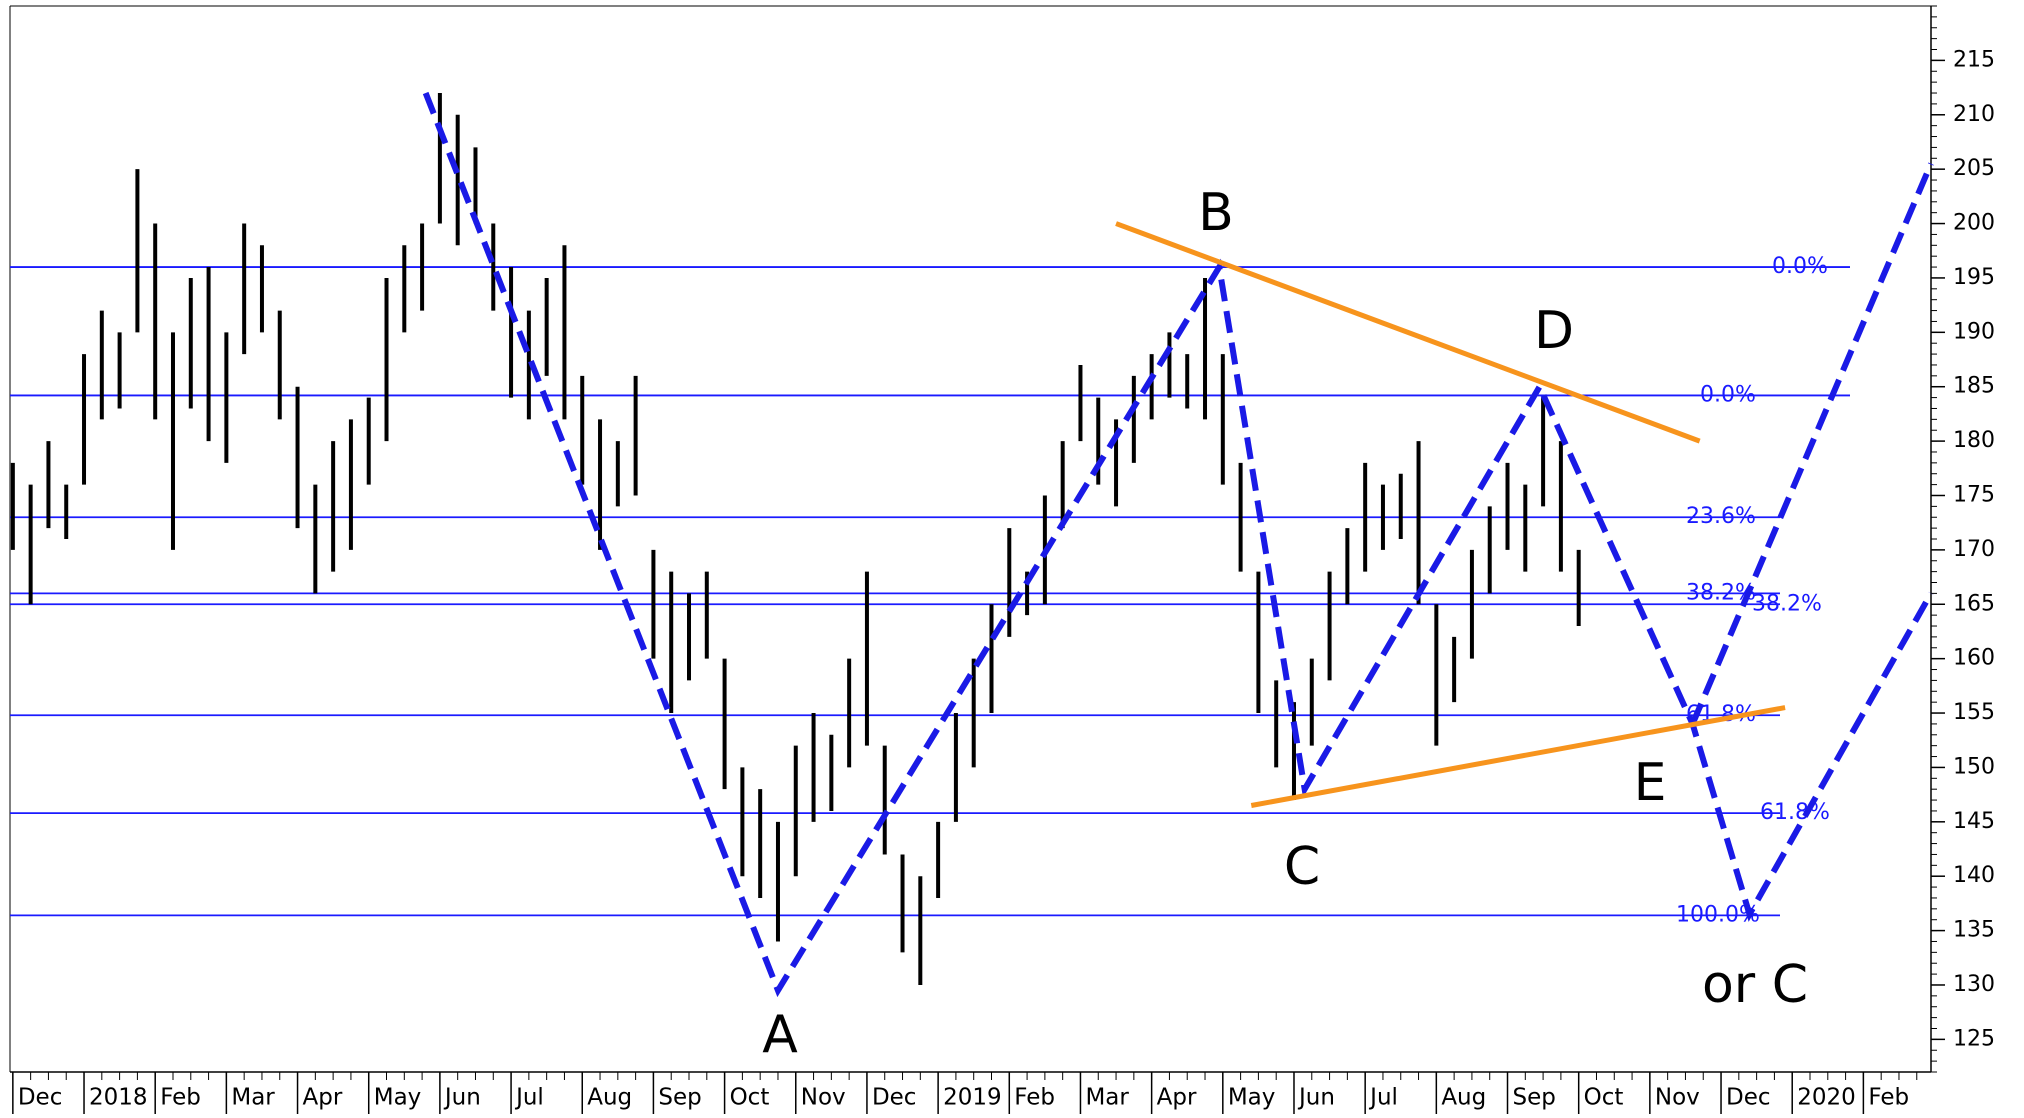 The width and height of the screenshot is (2024, 1118). I want to click on fib-label: 38.2%, so click(1787, 603).